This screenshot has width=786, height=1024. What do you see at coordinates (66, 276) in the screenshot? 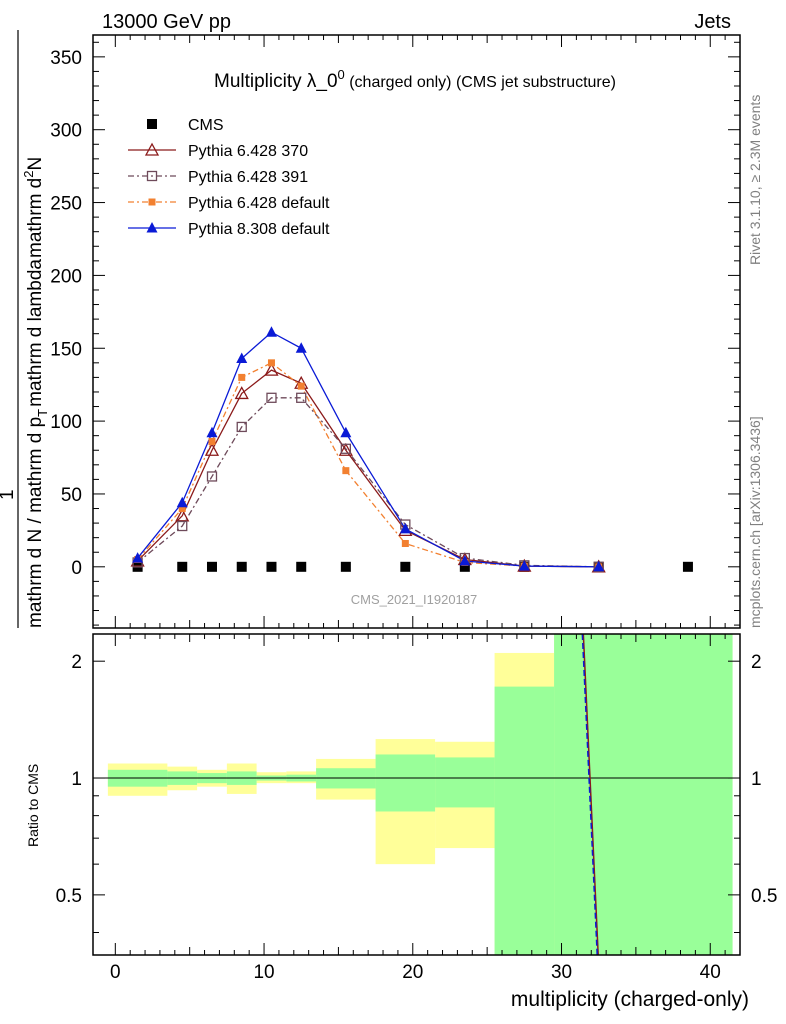
I see `tick-label: 200` at bounding box center [66, 276].